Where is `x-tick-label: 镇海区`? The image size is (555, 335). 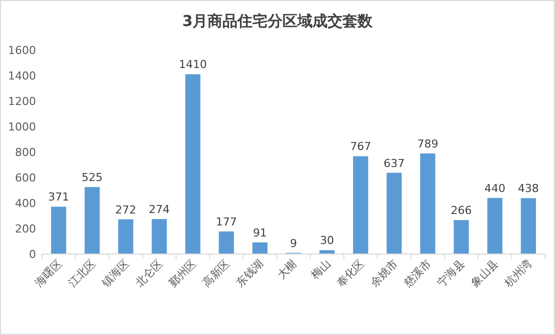 x-tick-label: 镇海区 is located at coordinates (115, 273).